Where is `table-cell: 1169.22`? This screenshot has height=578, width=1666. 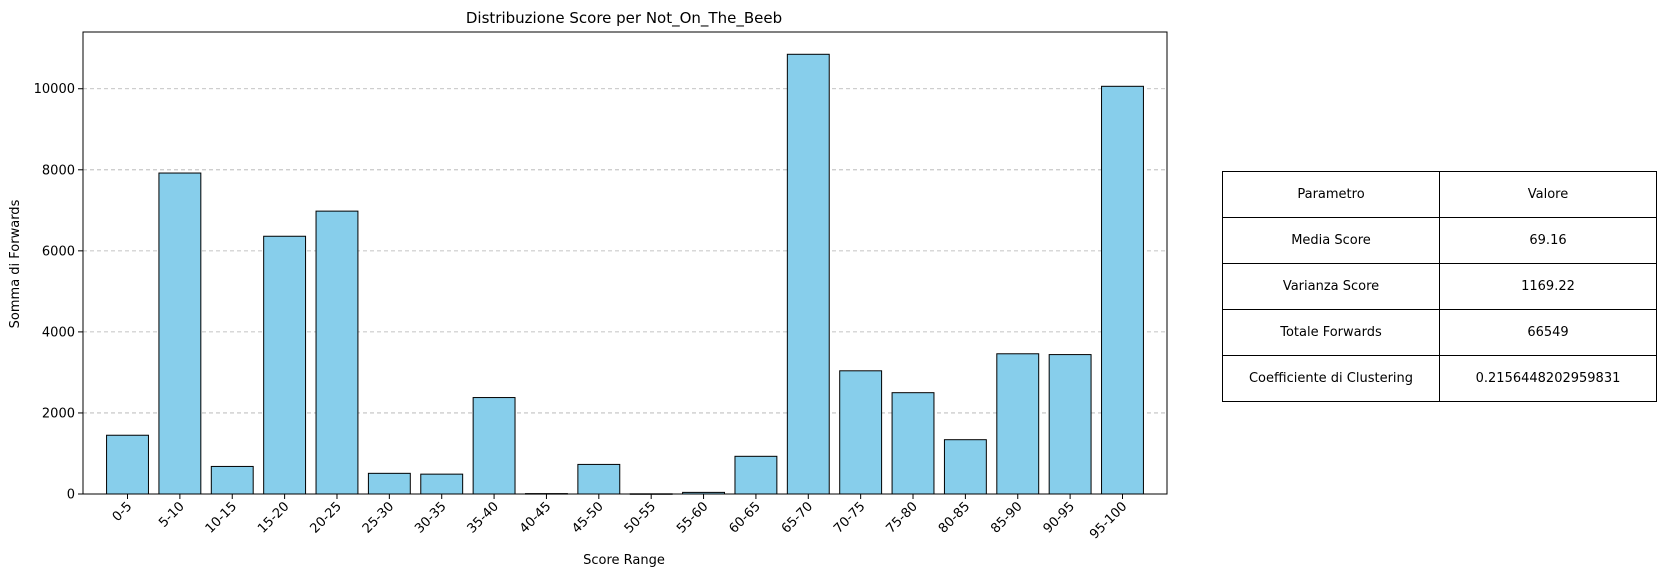
table-cell: 1169.22 is located at coordinates (1548, 286).